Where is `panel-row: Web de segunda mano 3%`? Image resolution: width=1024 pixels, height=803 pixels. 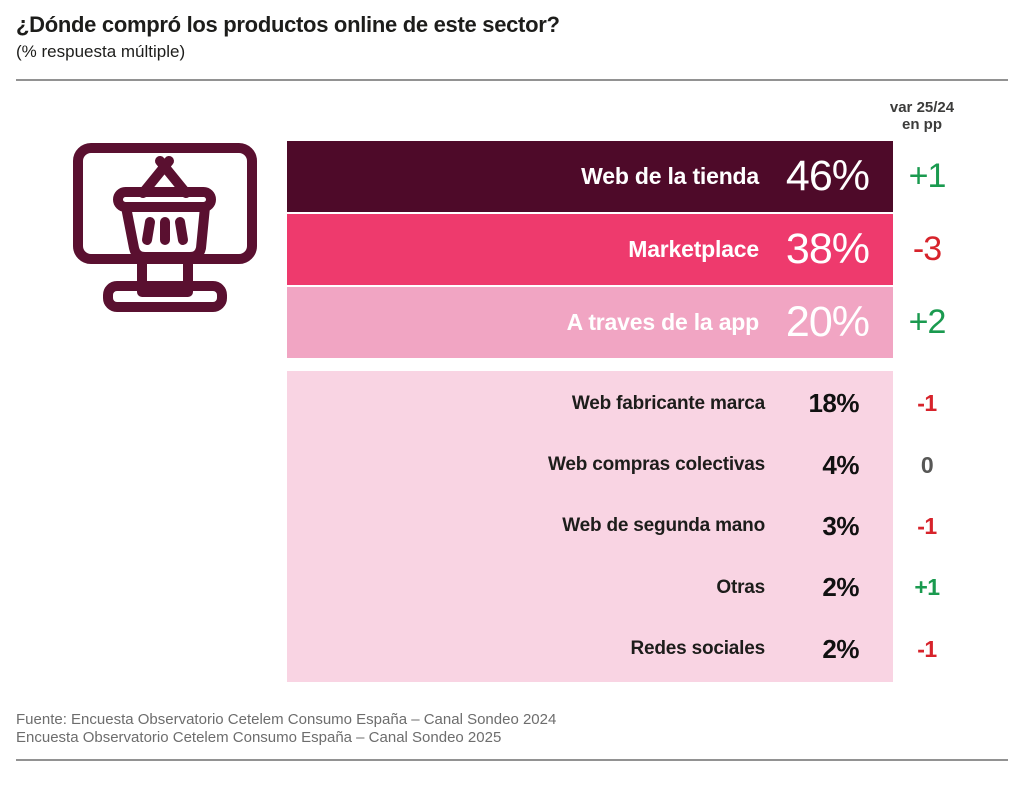 panel-row: Web de segunda mano 3% is located at coordinates (590, 526).